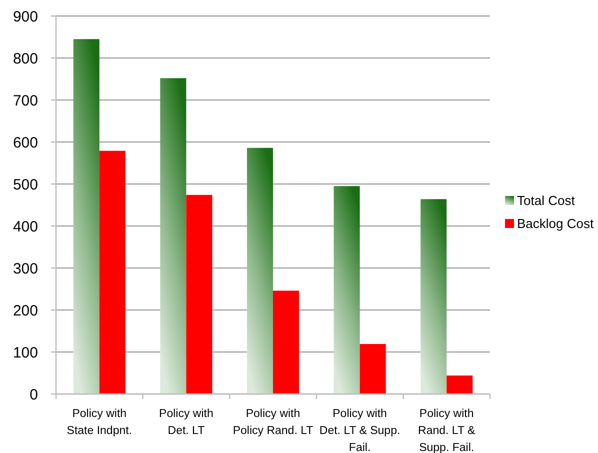 This screenshot has width=598, height=453. Describe the element at coordinates (25, 17) in the screenshot. I see `y-tick-label: 900` at that location.